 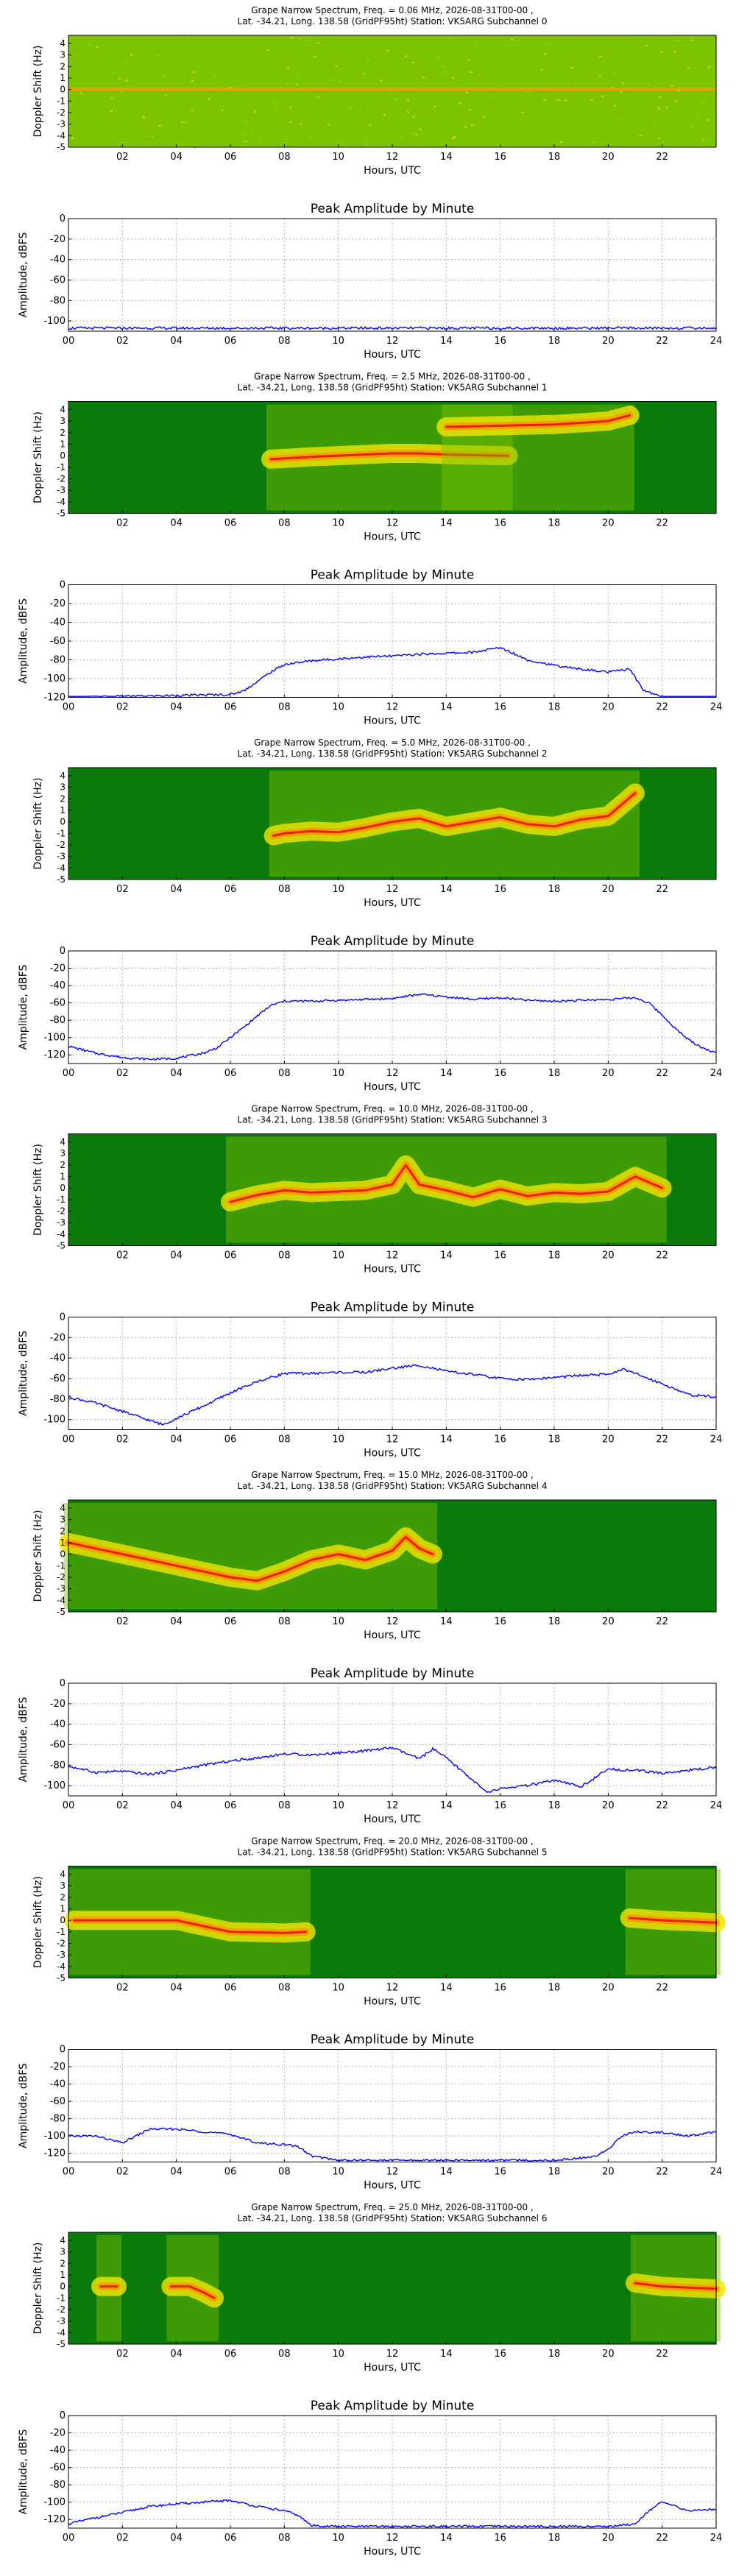 What do you see at coordinates (63, 1508) in the screenshot?
I see `spectrogram-ytick-label: 4` at bounding box center [63, 1508].